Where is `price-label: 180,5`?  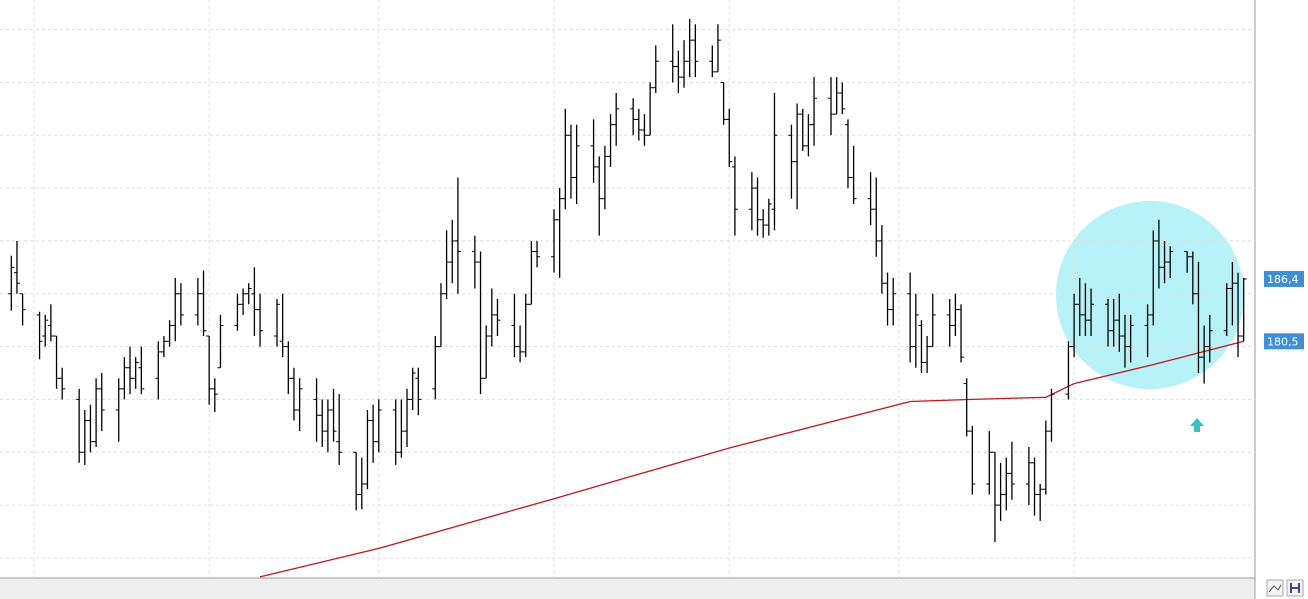 price-label: 180,5 is located at coordinates (1283, 341).